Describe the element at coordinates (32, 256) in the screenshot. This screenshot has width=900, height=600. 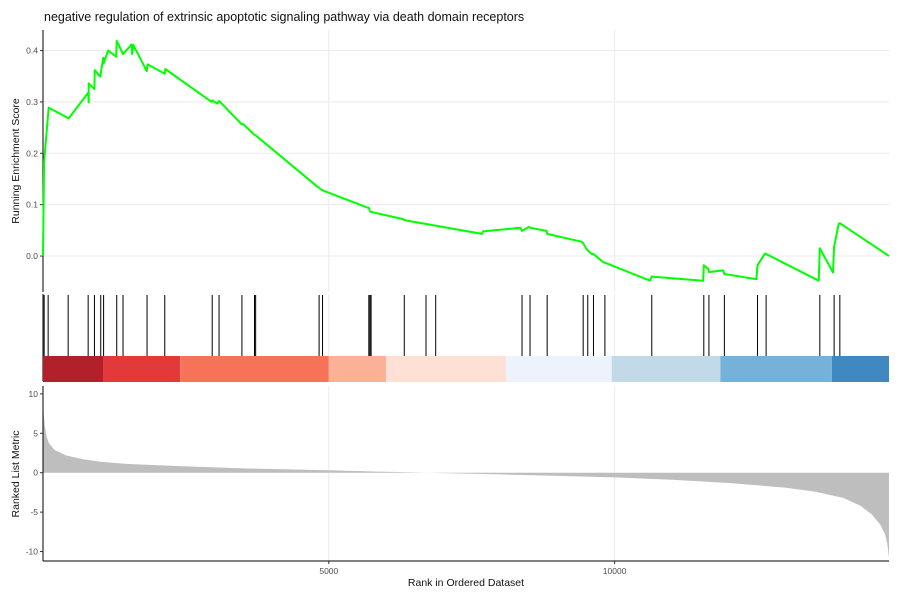
I see `y-tick-label: 0.0` at that location.